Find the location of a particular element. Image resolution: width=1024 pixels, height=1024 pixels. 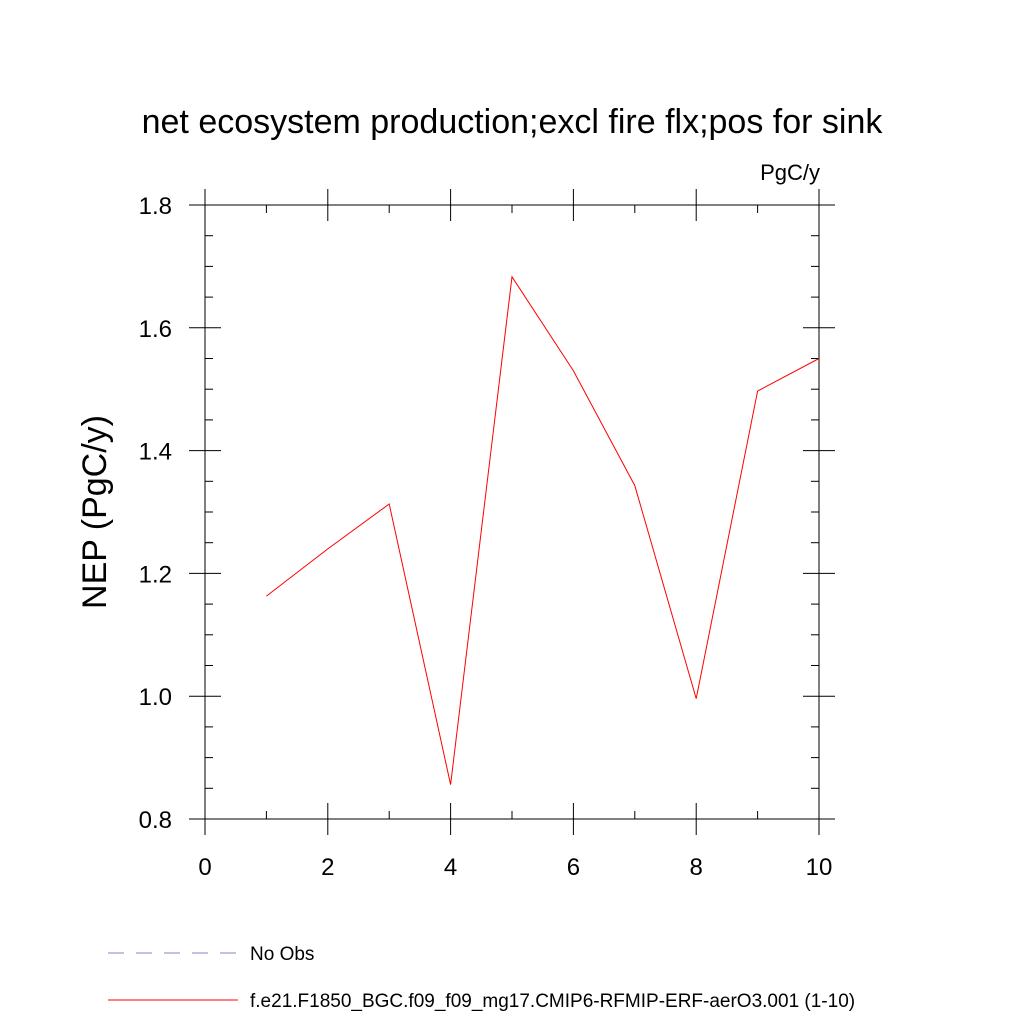

y-tick-label: 1.8 is located at coordinates (155, 206).